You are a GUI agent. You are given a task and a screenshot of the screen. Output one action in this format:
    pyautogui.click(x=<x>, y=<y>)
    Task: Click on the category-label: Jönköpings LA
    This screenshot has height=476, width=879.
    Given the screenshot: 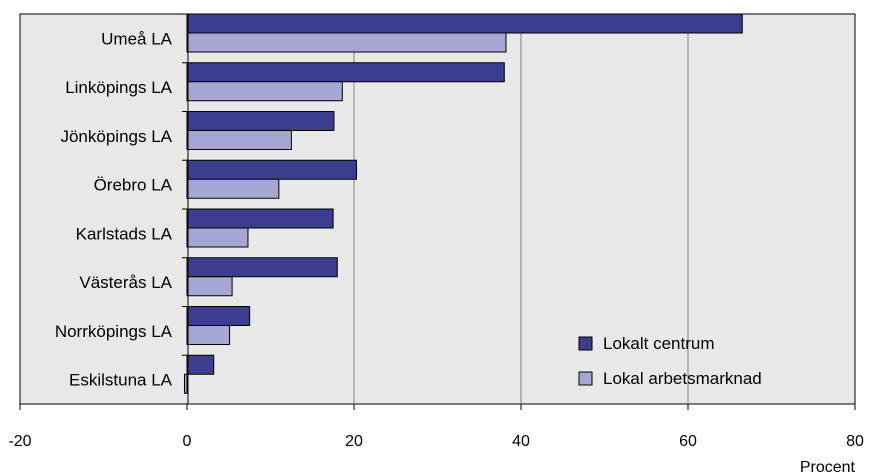 What is the action you would take?
    pyautogui.click(x=116, y=136)
    